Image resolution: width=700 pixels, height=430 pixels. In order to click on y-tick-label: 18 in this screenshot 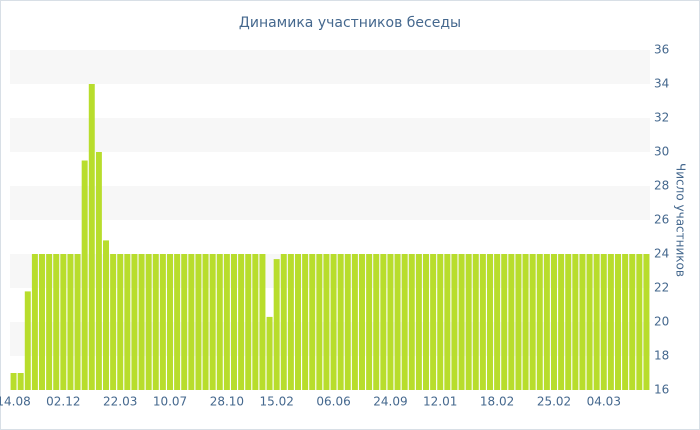, I will do `click(661, 356)`.